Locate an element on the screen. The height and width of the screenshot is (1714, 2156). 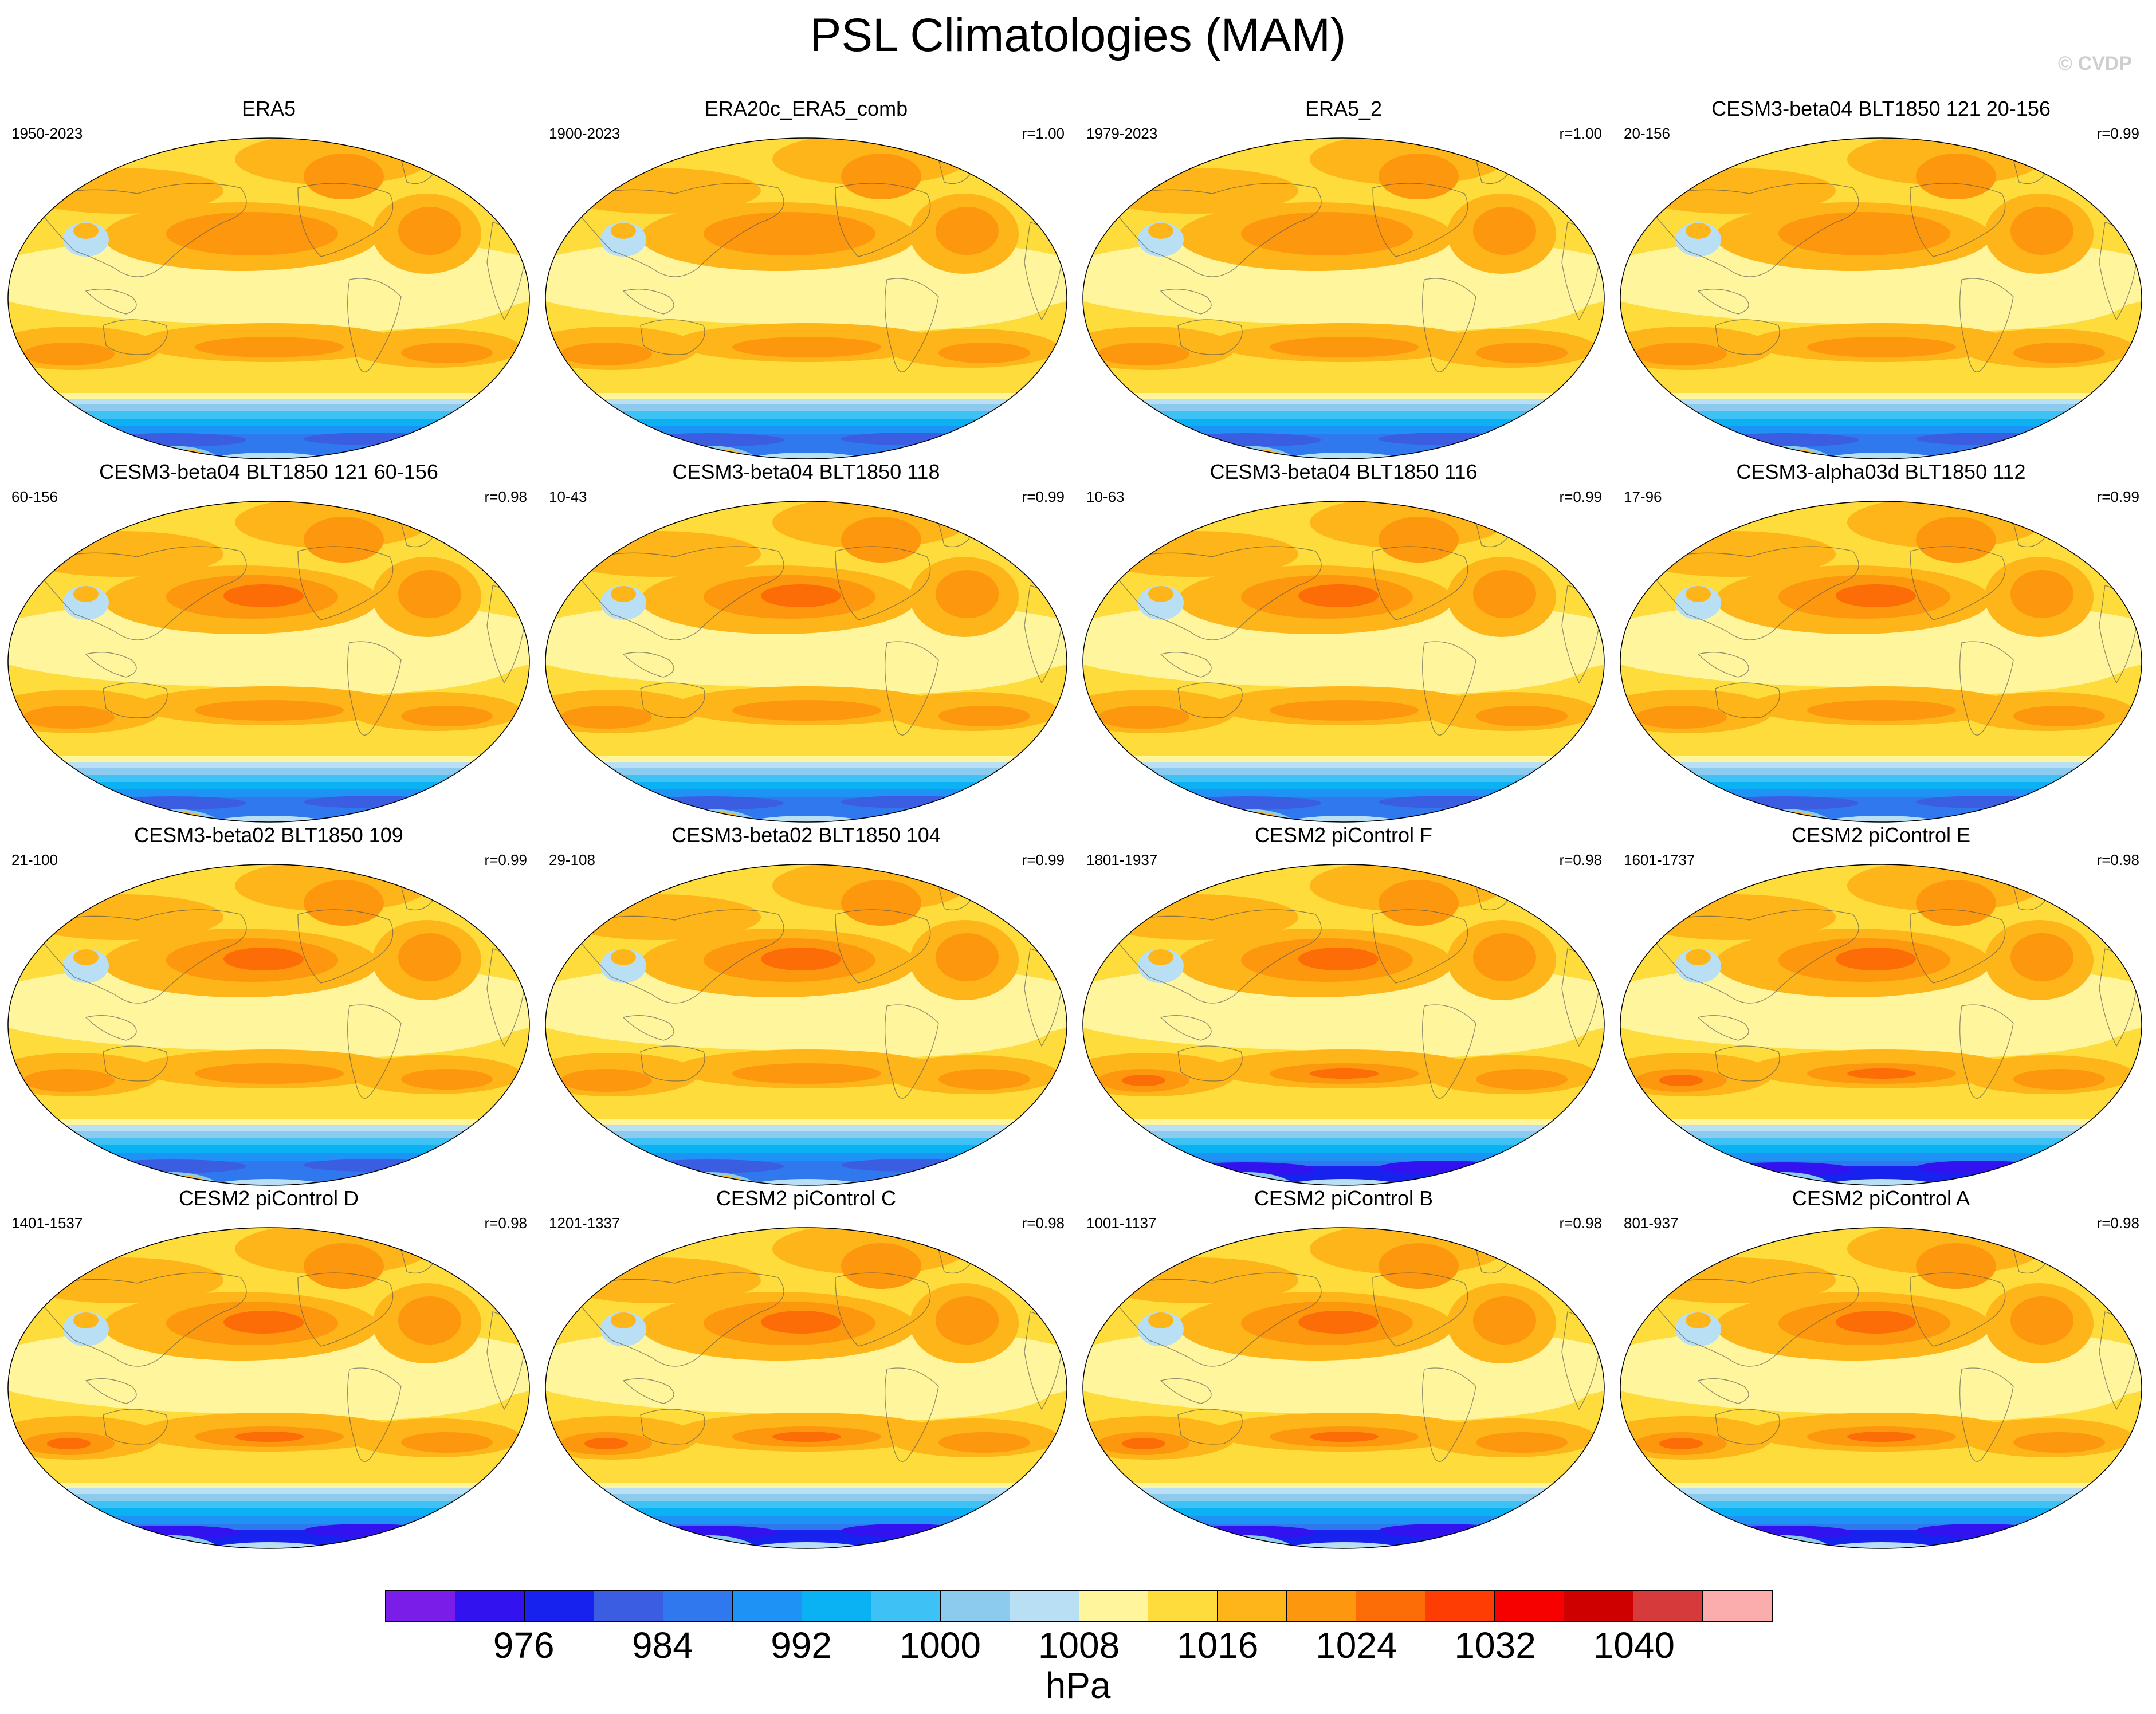
panel-period: 1900-2023 is located at coordinates (585, 133).